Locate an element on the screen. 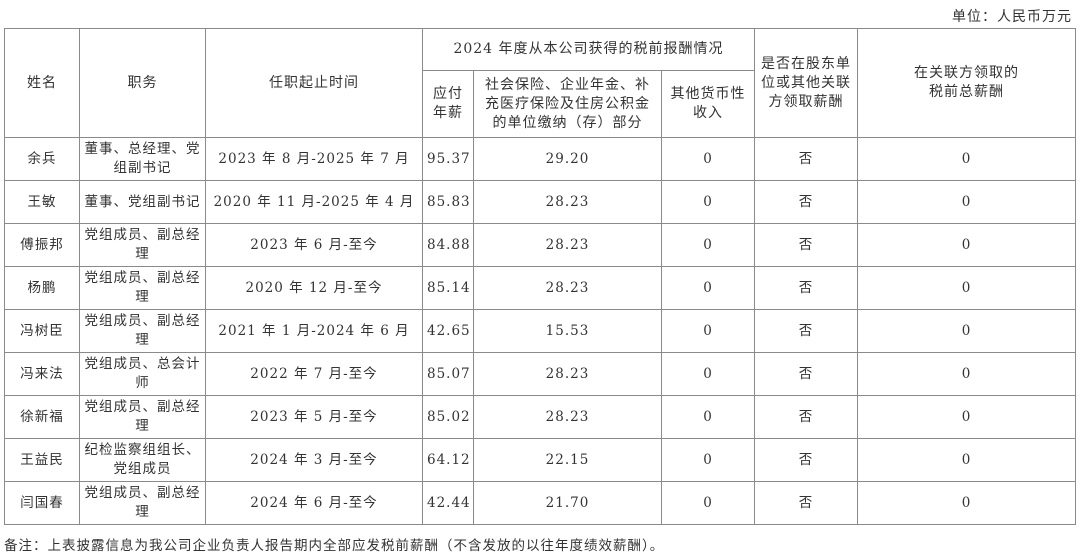 This screenshot has width=1080, height=558. table-row: 闫国春 党组成员、副总经理 2024 年 6 月-至今 42.44 21.70 0 否 0 is located at coordinates (540, 503).